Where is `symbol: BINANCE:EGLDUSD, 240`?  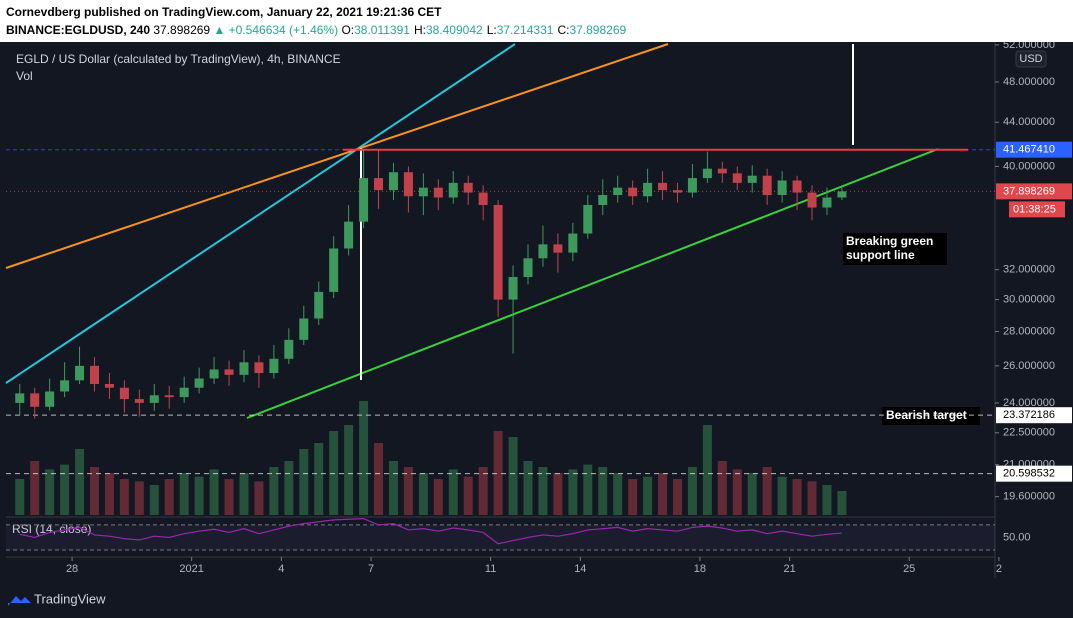 symbol: BINANCE:EGLDUSD, 240 is located at coordinates (78, 30).